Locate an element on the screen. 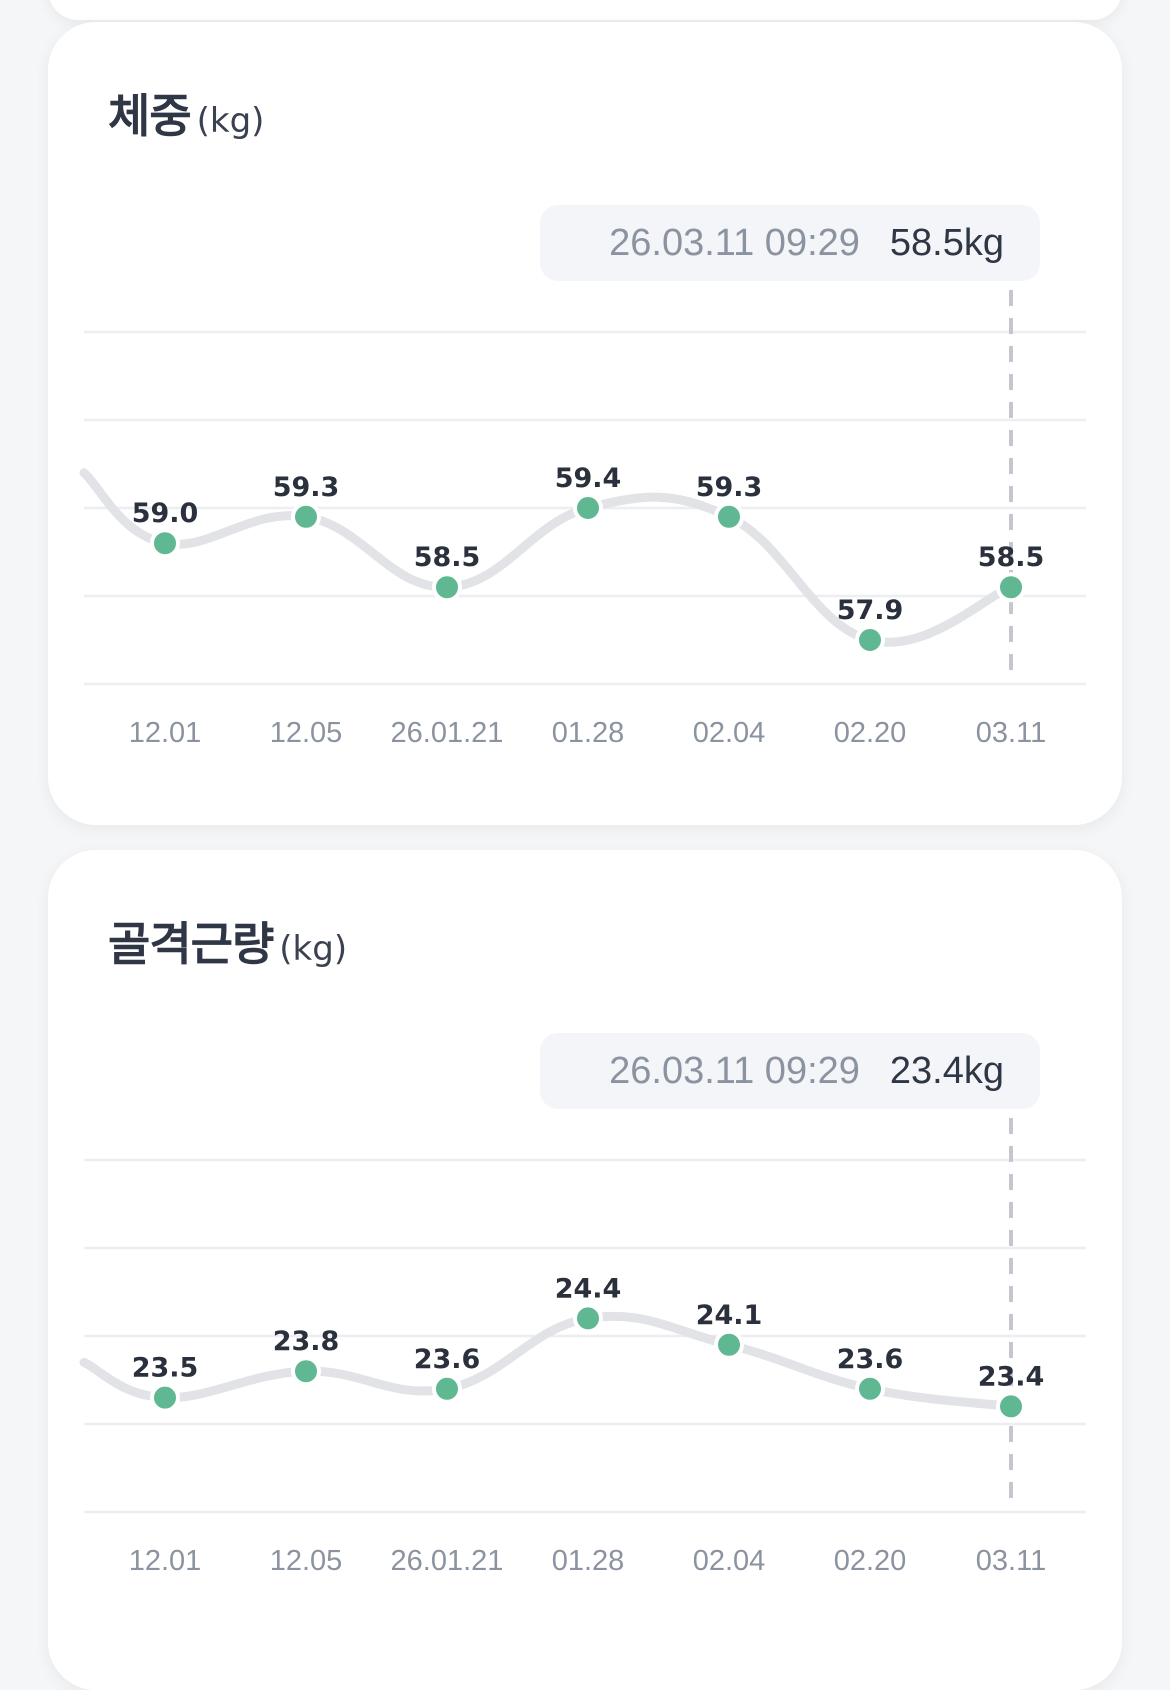  card-title: 골격근량 (kg) is located at coordinates (227, 941).